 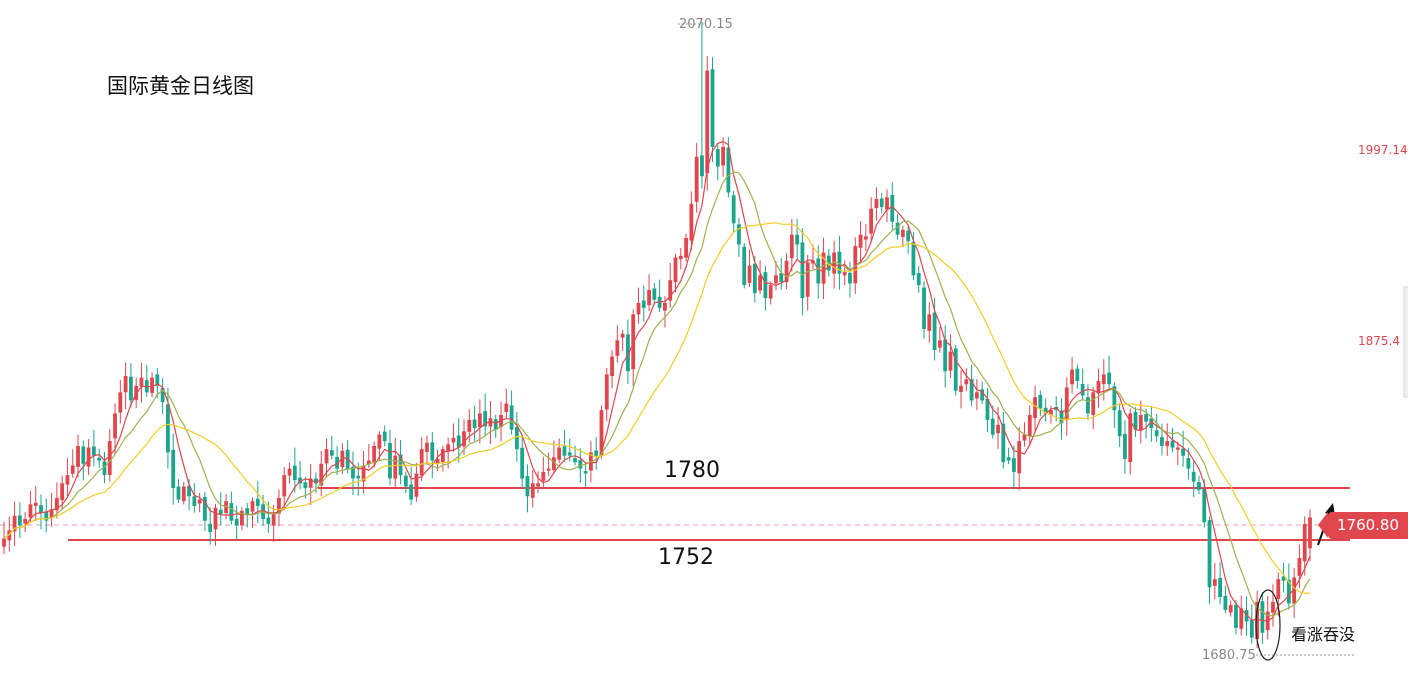 I want to click on side-panel-handle, so click(x=1405, y=342).